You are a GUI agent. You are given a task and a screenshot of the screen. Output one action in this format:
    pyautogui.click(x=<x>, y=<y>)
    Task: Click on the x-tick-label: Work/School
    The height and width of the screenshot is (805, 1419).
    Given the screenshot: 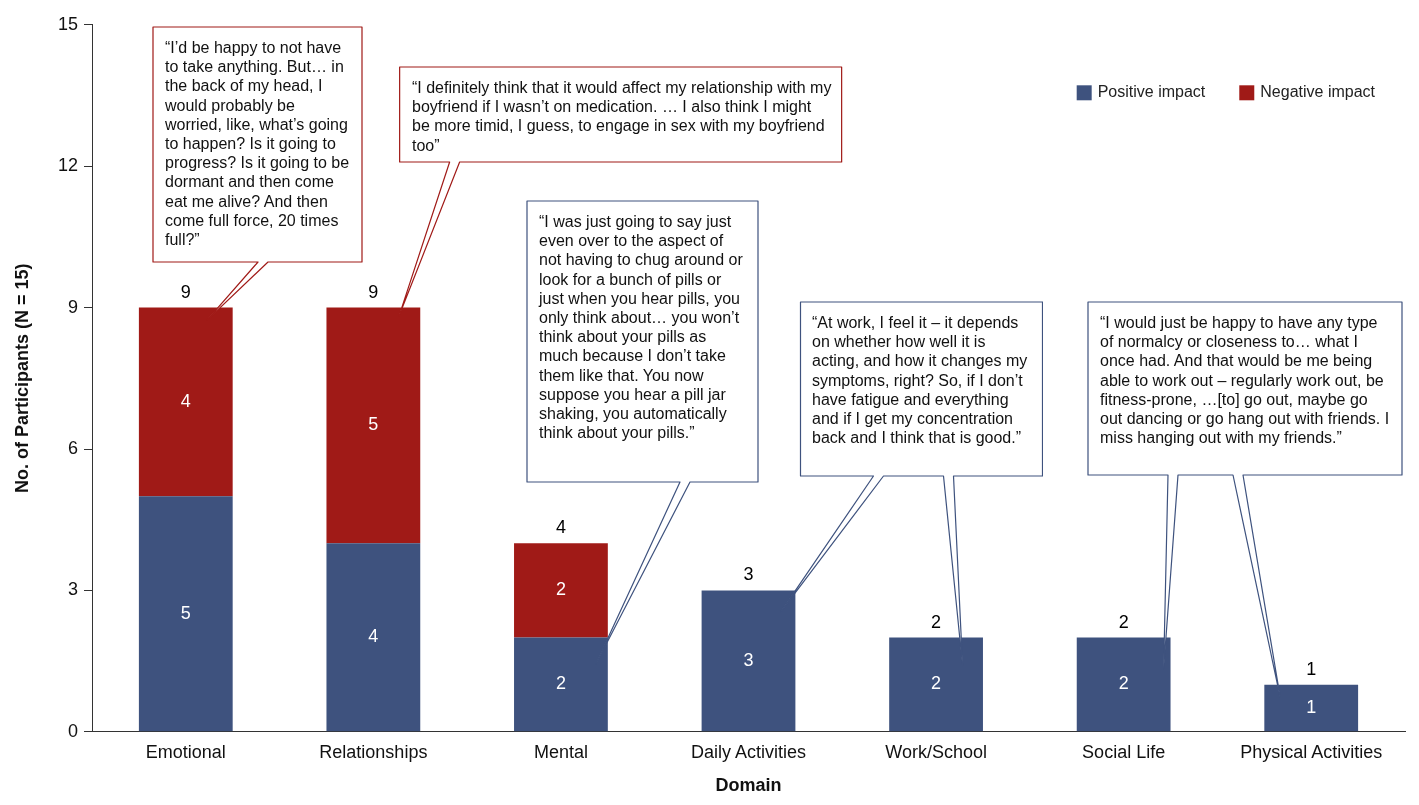 What is the action you would take?
    pyautogui.click(x=936, y=751)
    